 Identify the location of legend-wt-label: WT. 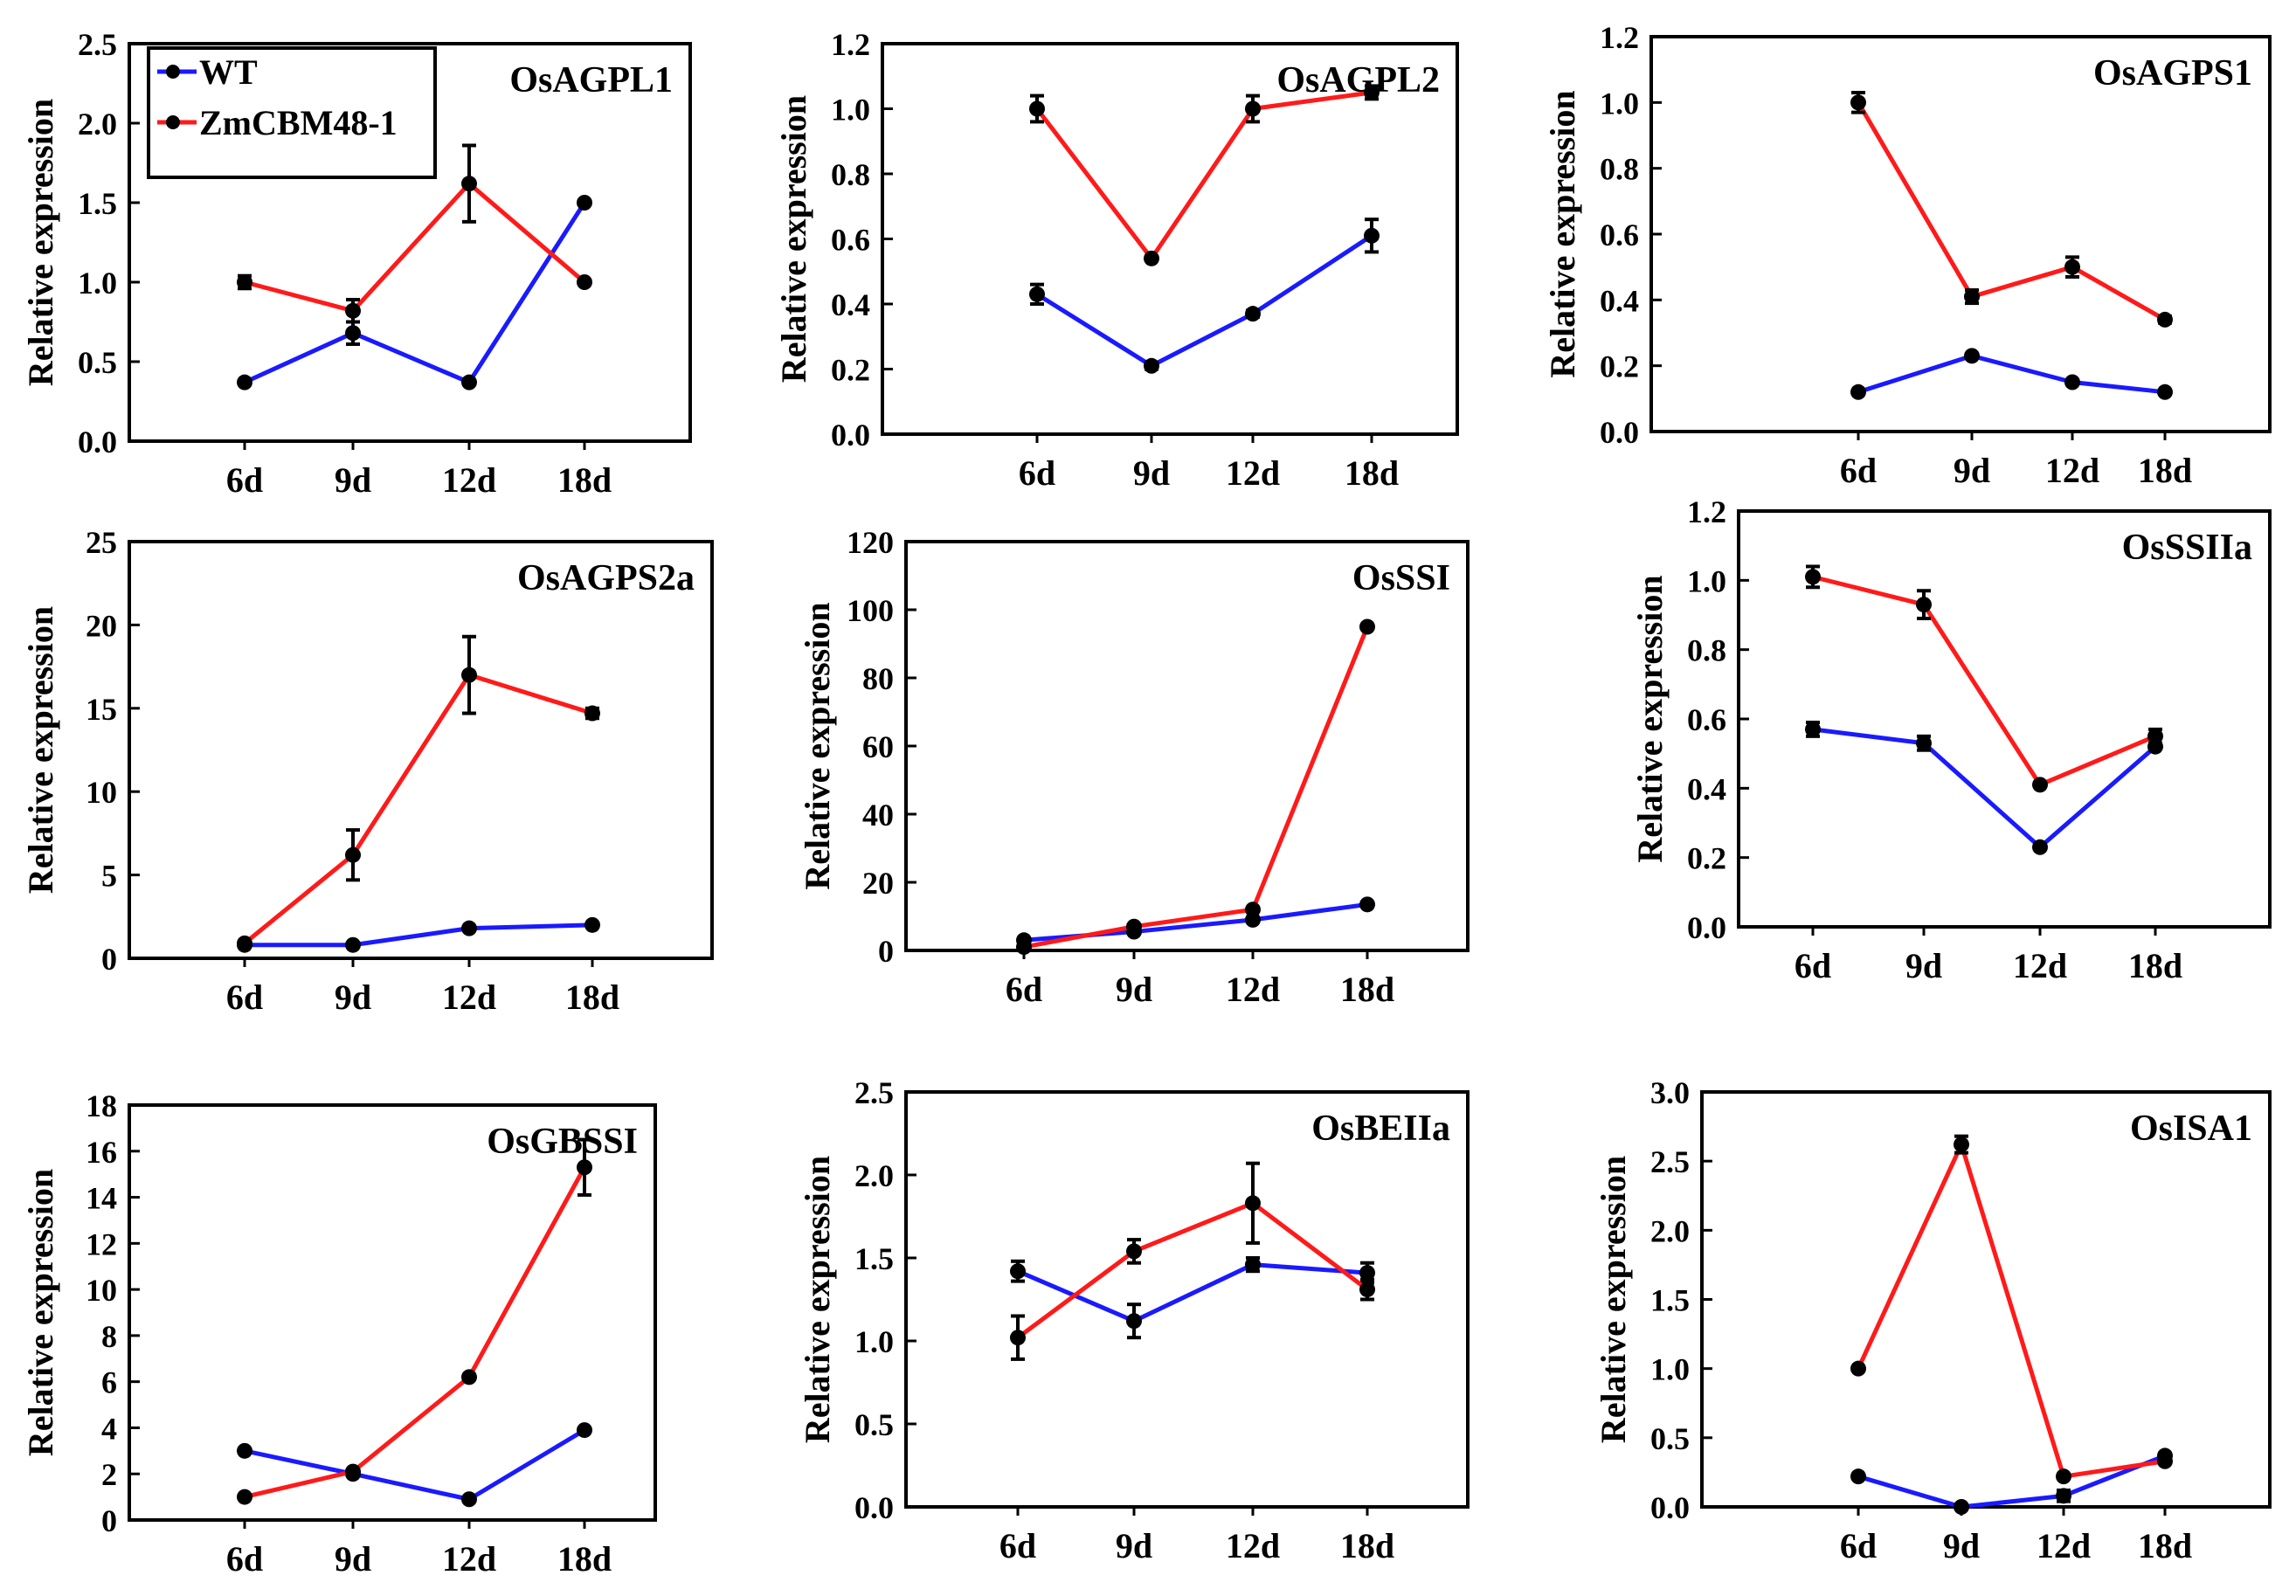
(228, 72).